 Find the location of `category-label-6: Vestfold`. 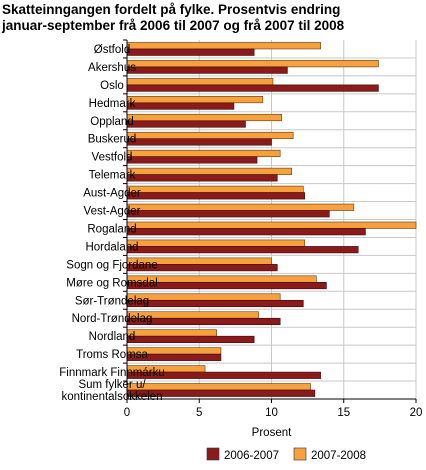

category-label-6: Vestfold is located at coordinates (112, 158).